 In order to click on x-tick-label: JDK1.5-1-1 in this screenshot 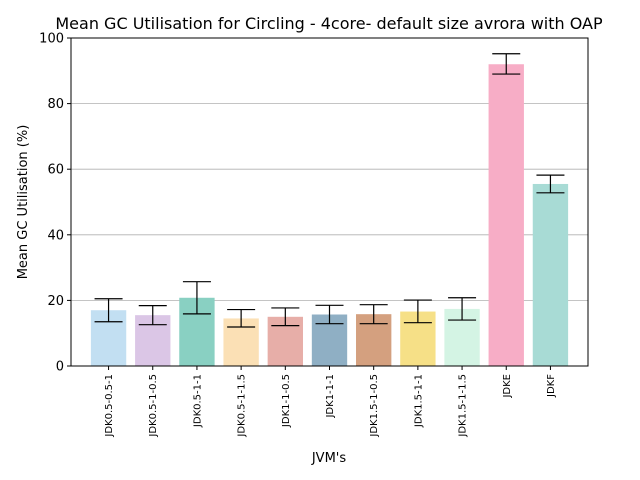, I will do `click(418, 401)`.